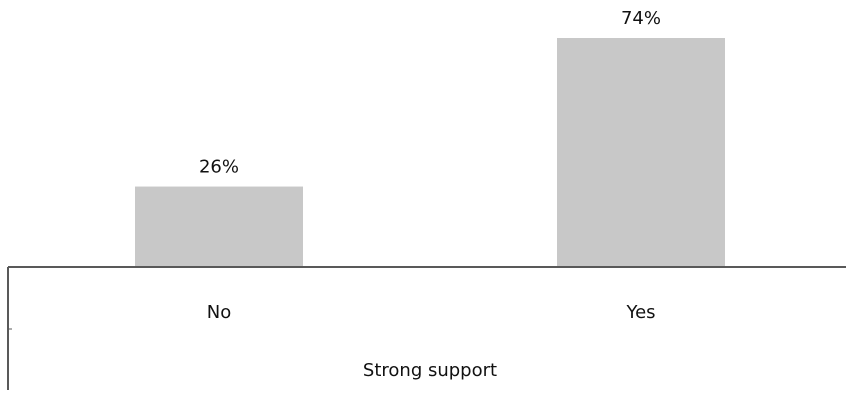  I want to click on value-label-yes: 74%, so click(641, 18).